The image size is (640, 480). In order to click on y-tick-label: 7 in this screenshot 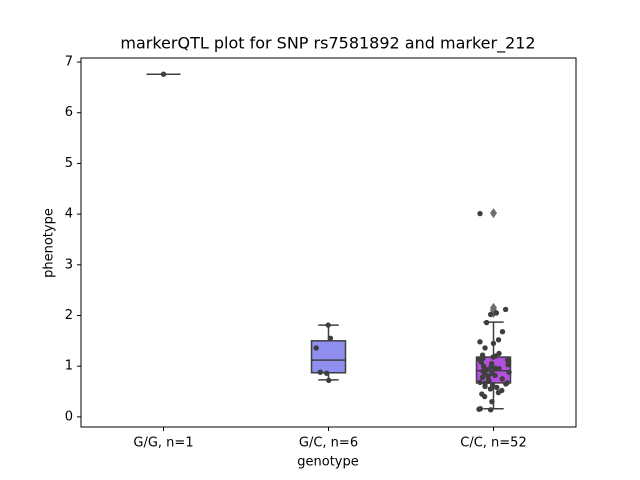, I will do `click(69, 62)`.